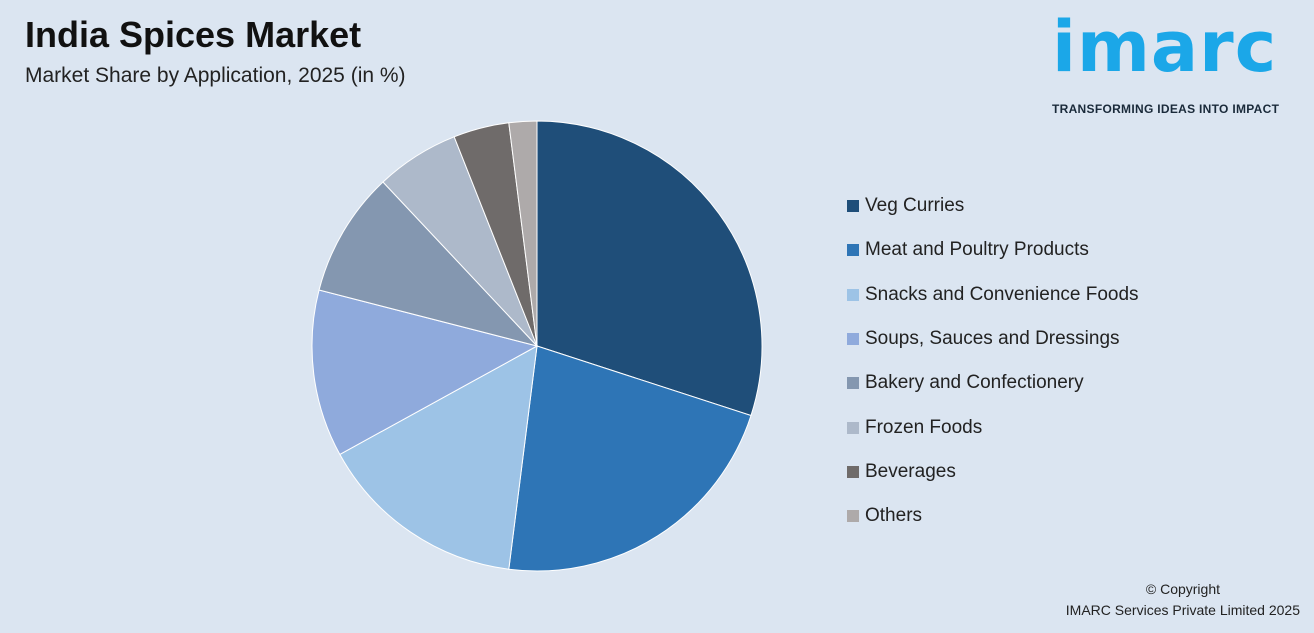 The image size is (1314, 633). I want to click on legend-item: Frozen Foods, so click(993, 427).